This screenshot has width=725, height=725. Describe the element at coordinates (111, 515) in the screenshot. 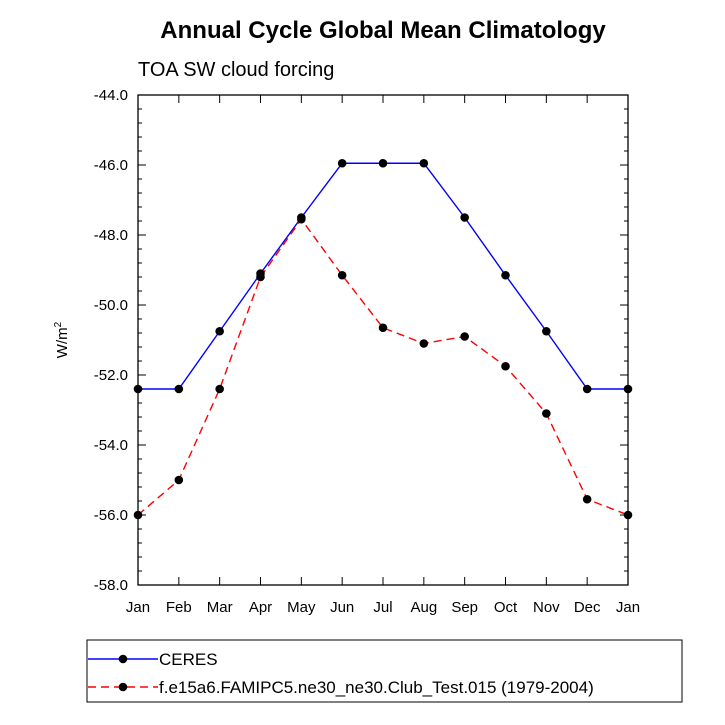

I see `y-tick-label: -56.0` at that location.